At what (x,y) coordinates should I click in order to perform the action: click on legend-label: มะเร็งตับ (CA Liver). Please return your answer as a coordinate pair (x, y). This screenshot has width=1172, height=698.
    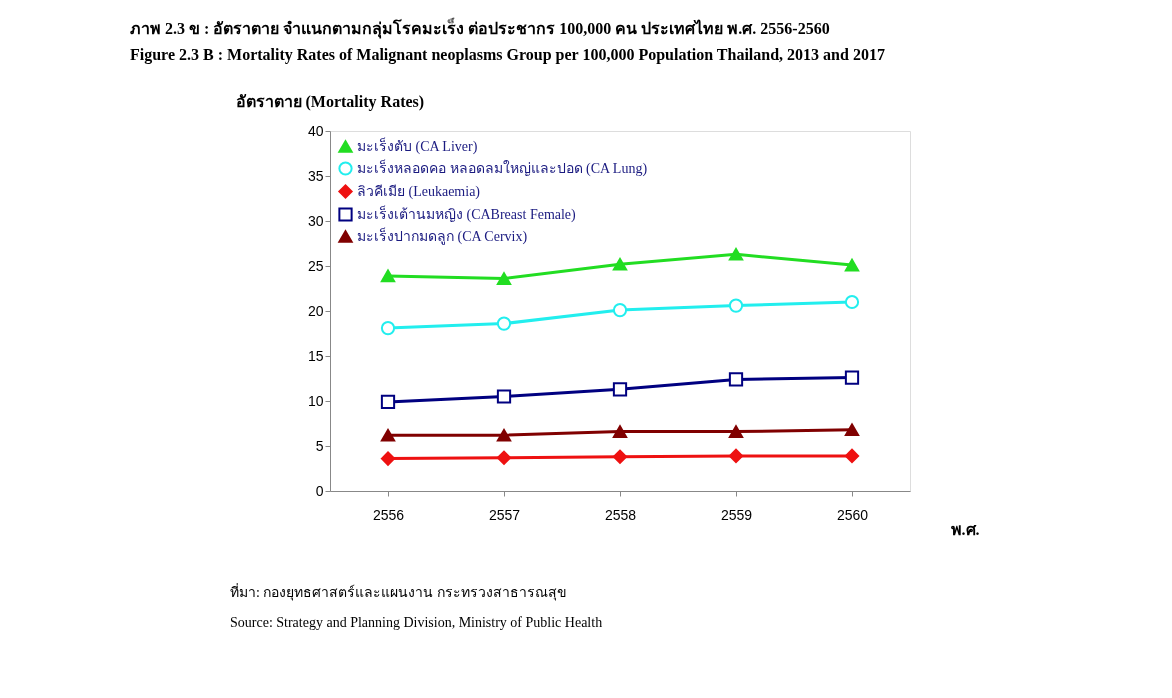
    Looking at the image, I should click on (417, 145).